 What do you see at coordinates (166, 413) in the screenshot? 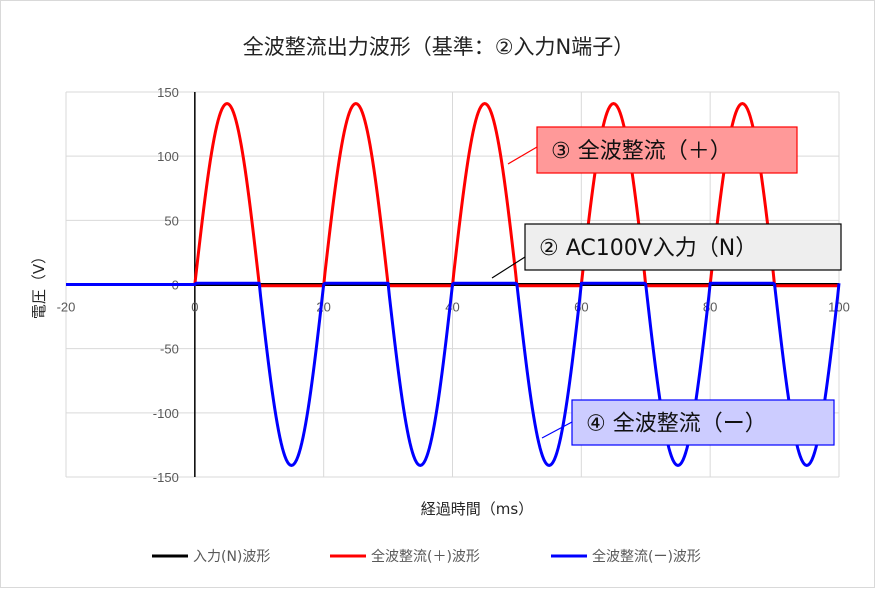
I see `y-tick-label: -100` at bounding box center [166, 413].